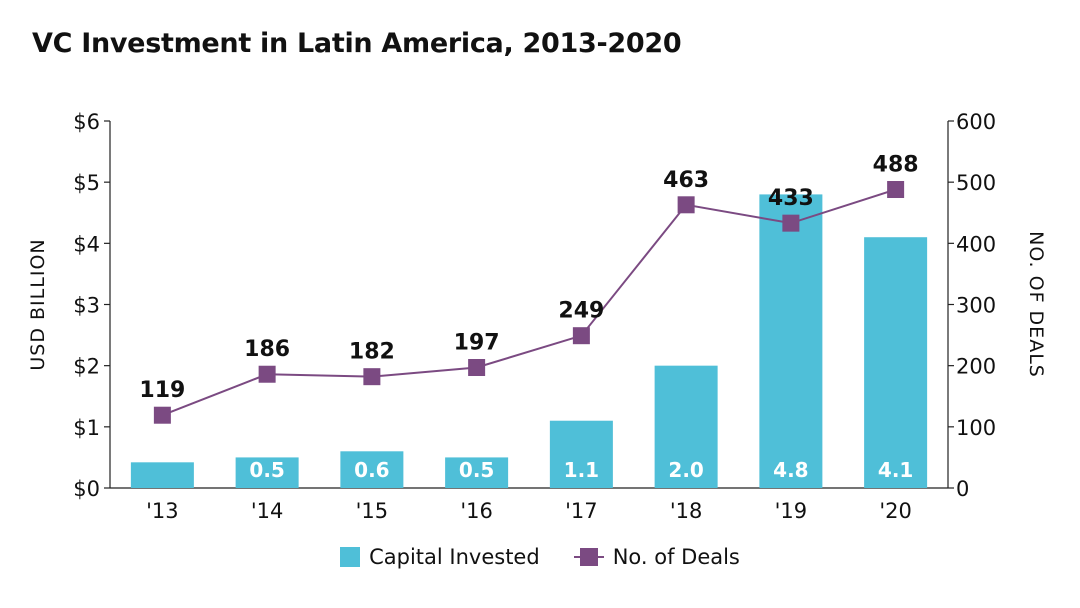 The width and height of the screenshot is (1080, 608). What do you see at coordinates (896, 165) in the screenshot?
I see `deals-label: 488` at bounding box center [896, 165].